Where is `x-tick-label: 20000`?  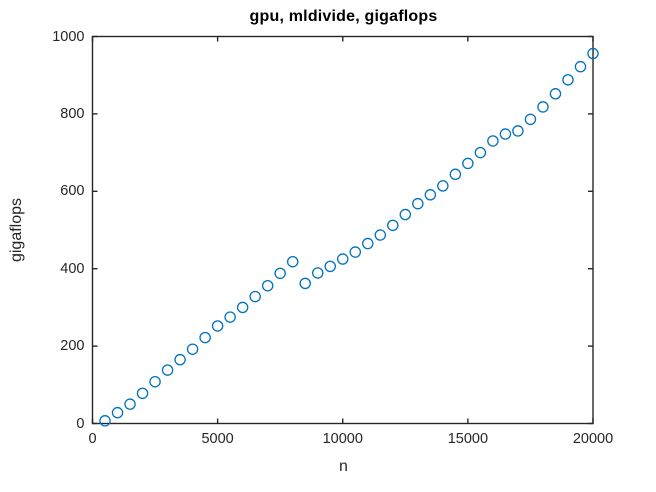
x-tick-label: 20000 is located at coordinates (593, 438).